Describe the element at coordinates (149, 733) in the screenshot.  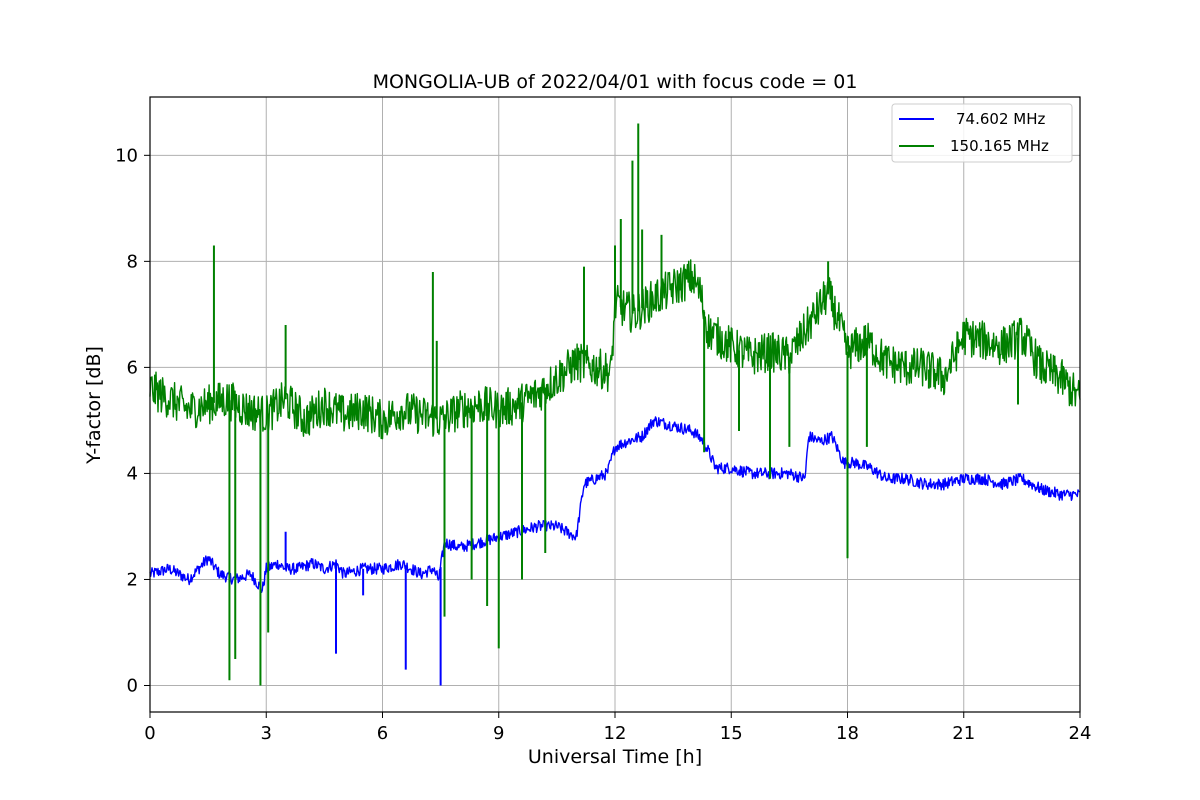
I see `x-tick-label: 0` at that location.